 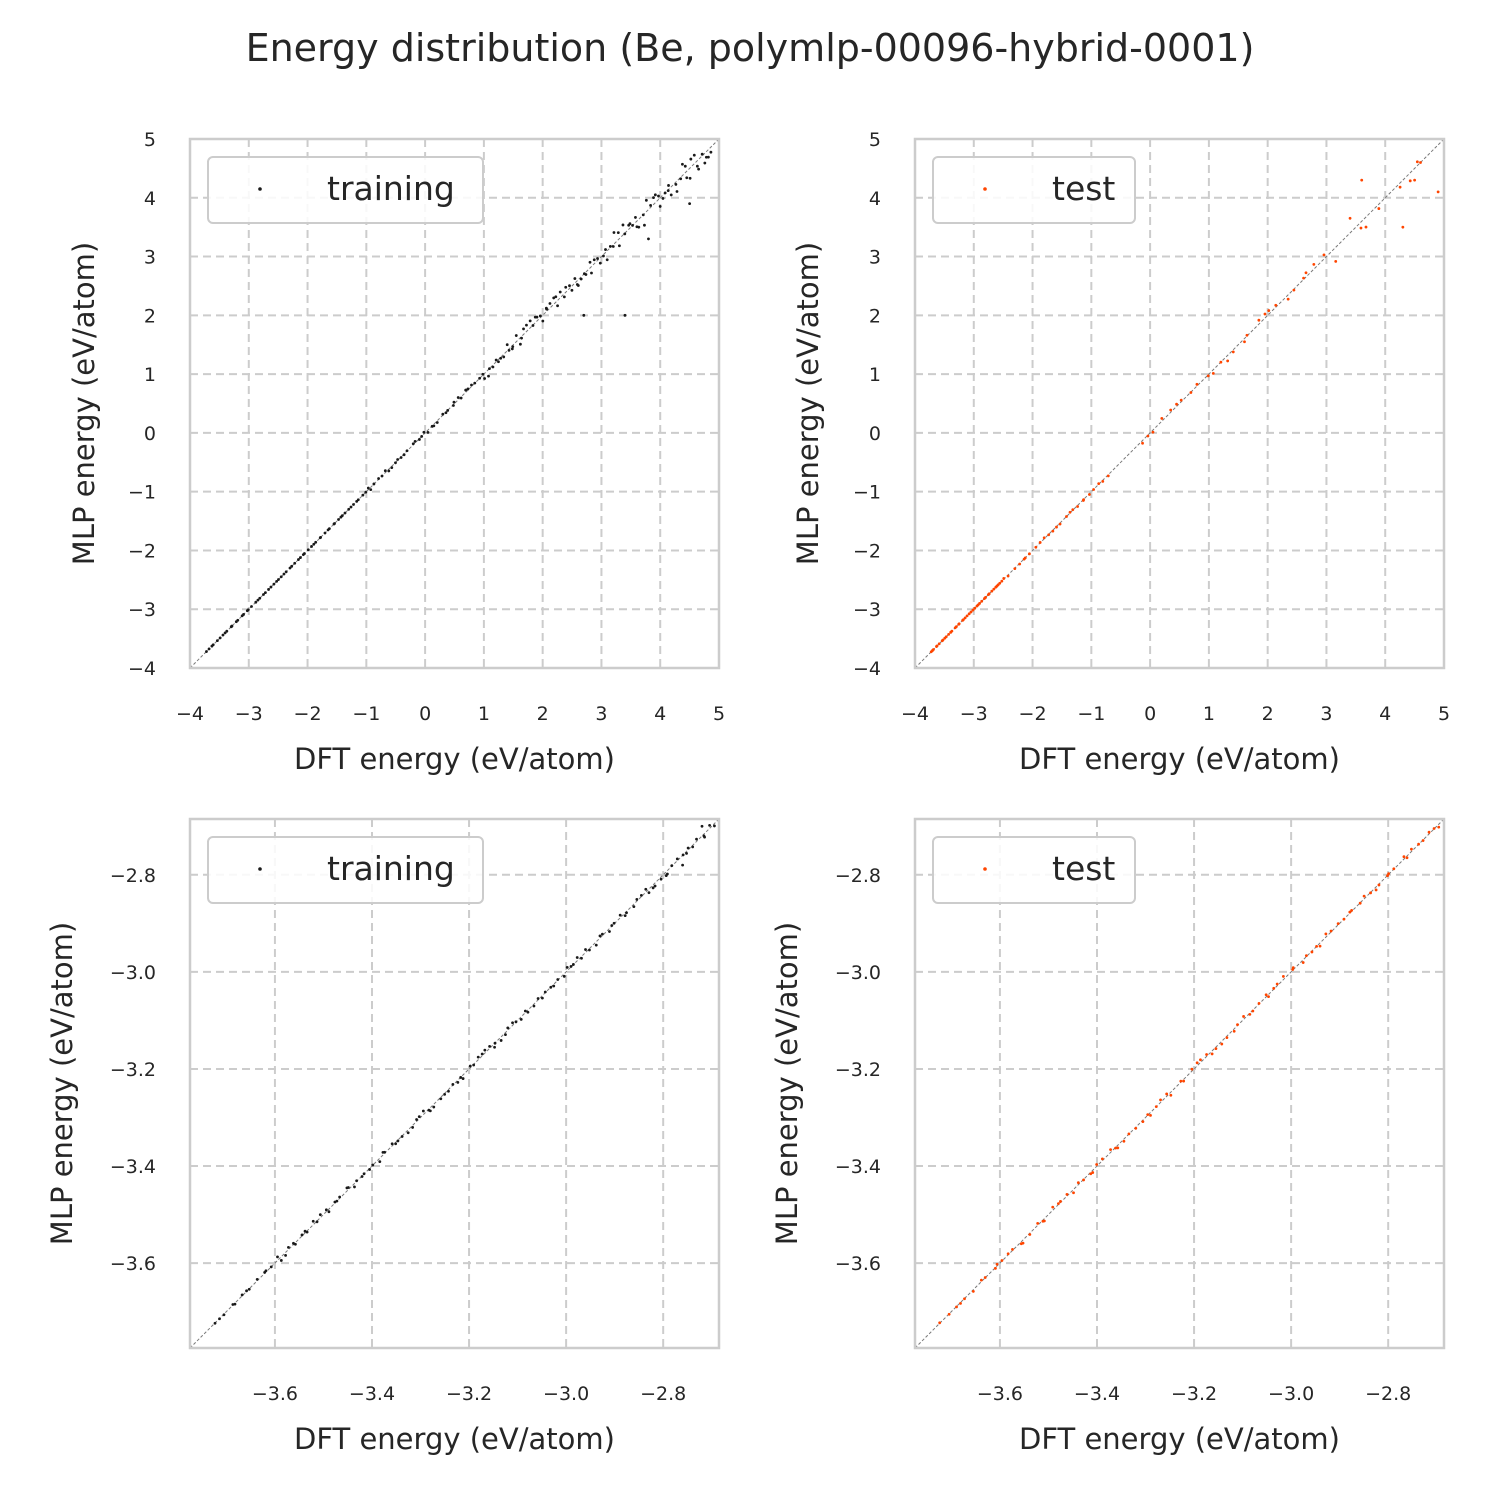 What do you see at coordinates (566, 1394) in the screenshot?
I see `x-tick-label: −3.0` at bounding box center [566, 1394].